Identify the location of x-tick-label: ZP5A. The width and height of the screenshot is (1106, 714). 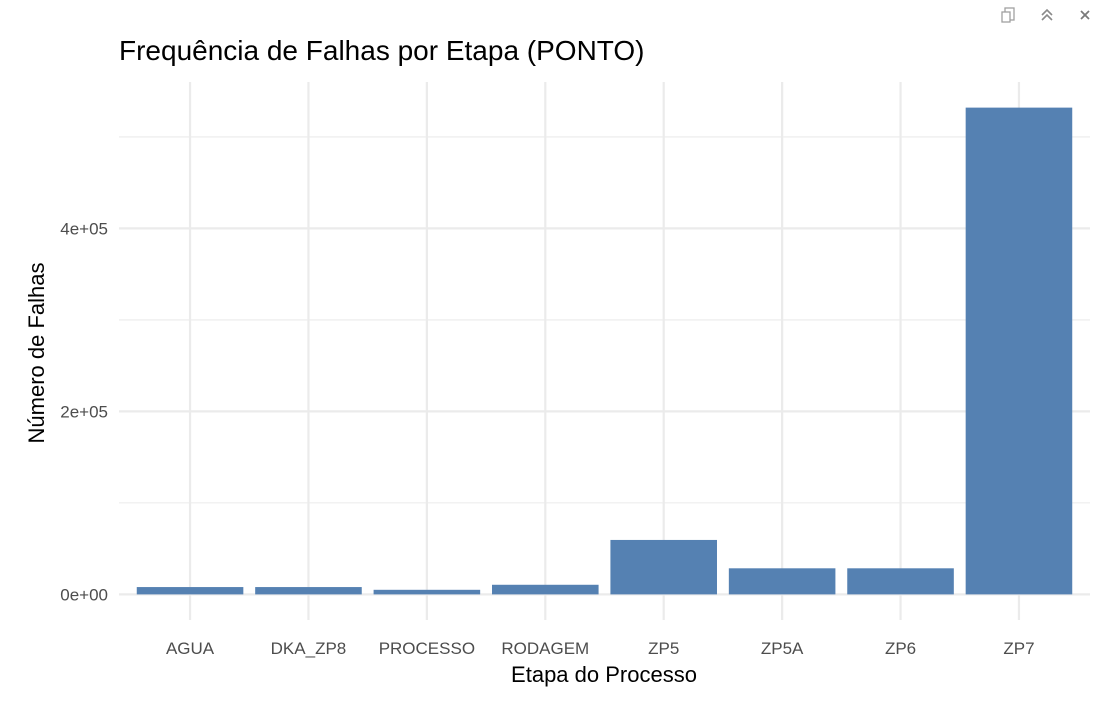
(782, 648).